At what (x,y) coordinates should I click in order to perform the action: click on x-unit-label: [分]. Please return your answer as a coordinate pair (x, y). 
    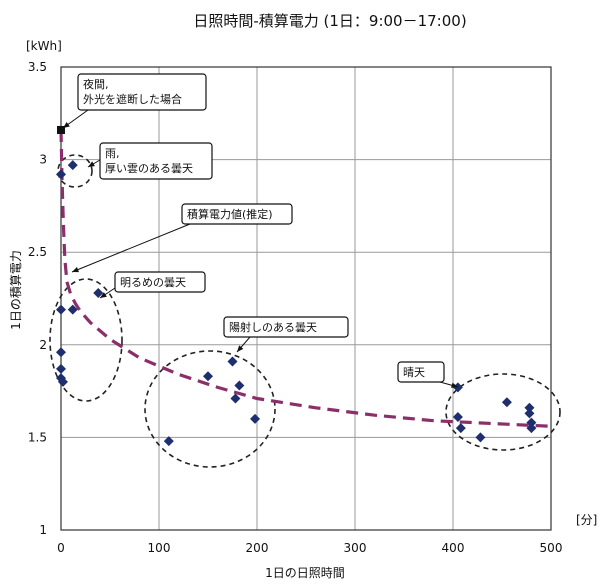
    Looking at the image, I should click on (586, 520).